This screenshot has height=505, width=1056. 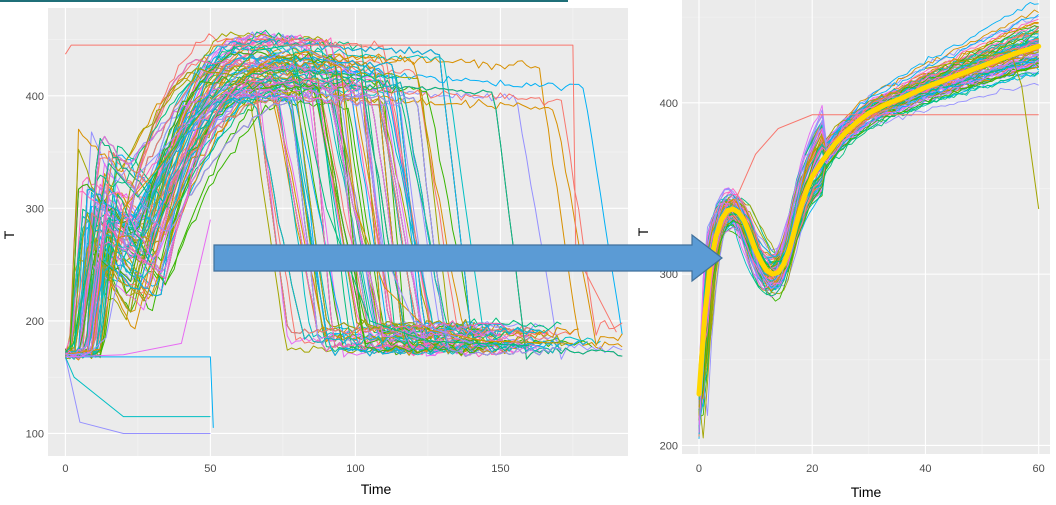 I want to click on left-y-tick-label: 200, so click(x=35, y=322).